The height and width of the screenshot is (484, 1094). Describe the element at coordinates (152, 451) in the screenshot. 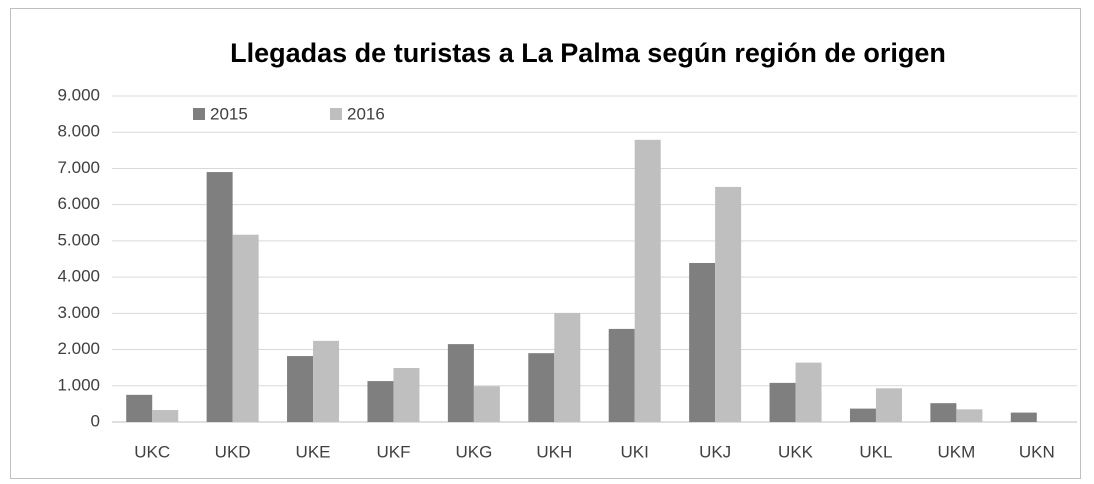

I see `x-tick-label: UKC` at that location.